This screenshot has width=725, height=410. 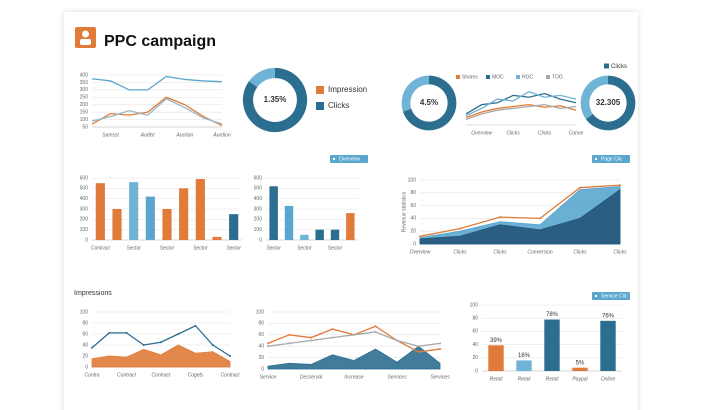 I want to click on page-title: PPC campaign, so click(x=160, y=41).